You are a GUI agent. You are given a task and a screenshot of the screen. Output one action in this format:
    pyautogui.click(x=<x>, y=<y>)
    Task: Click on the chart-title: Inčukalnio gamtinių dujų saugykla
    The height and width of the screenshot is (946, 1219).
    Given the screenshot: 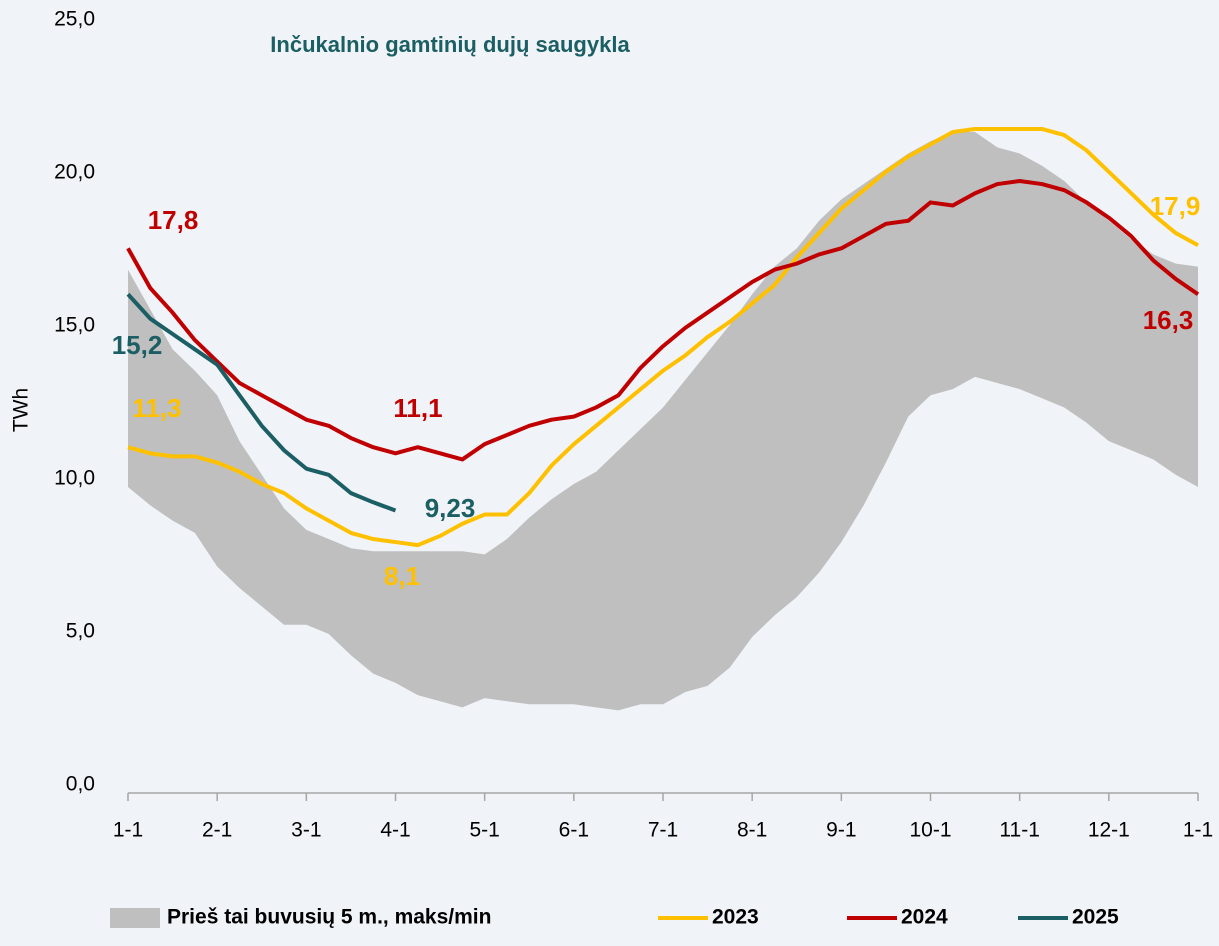 What is the action you would take?
    pyautogui.click(x=450, y=44)
    